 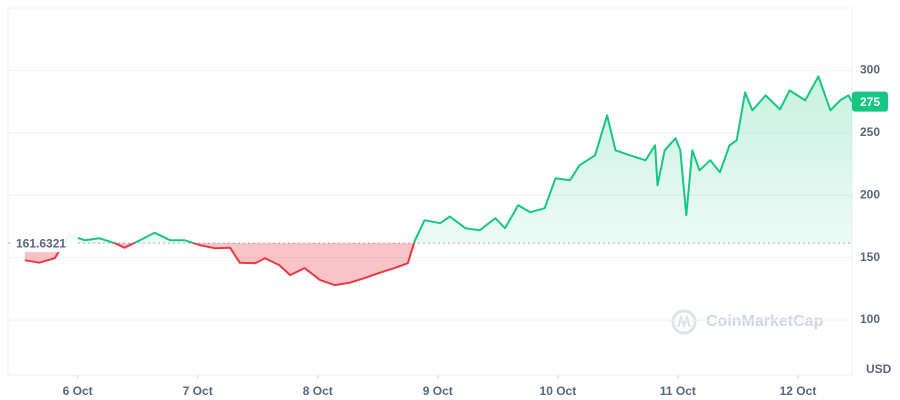 I want to click on x-tick-label: 12 Oct, so click(x=798, y=391).